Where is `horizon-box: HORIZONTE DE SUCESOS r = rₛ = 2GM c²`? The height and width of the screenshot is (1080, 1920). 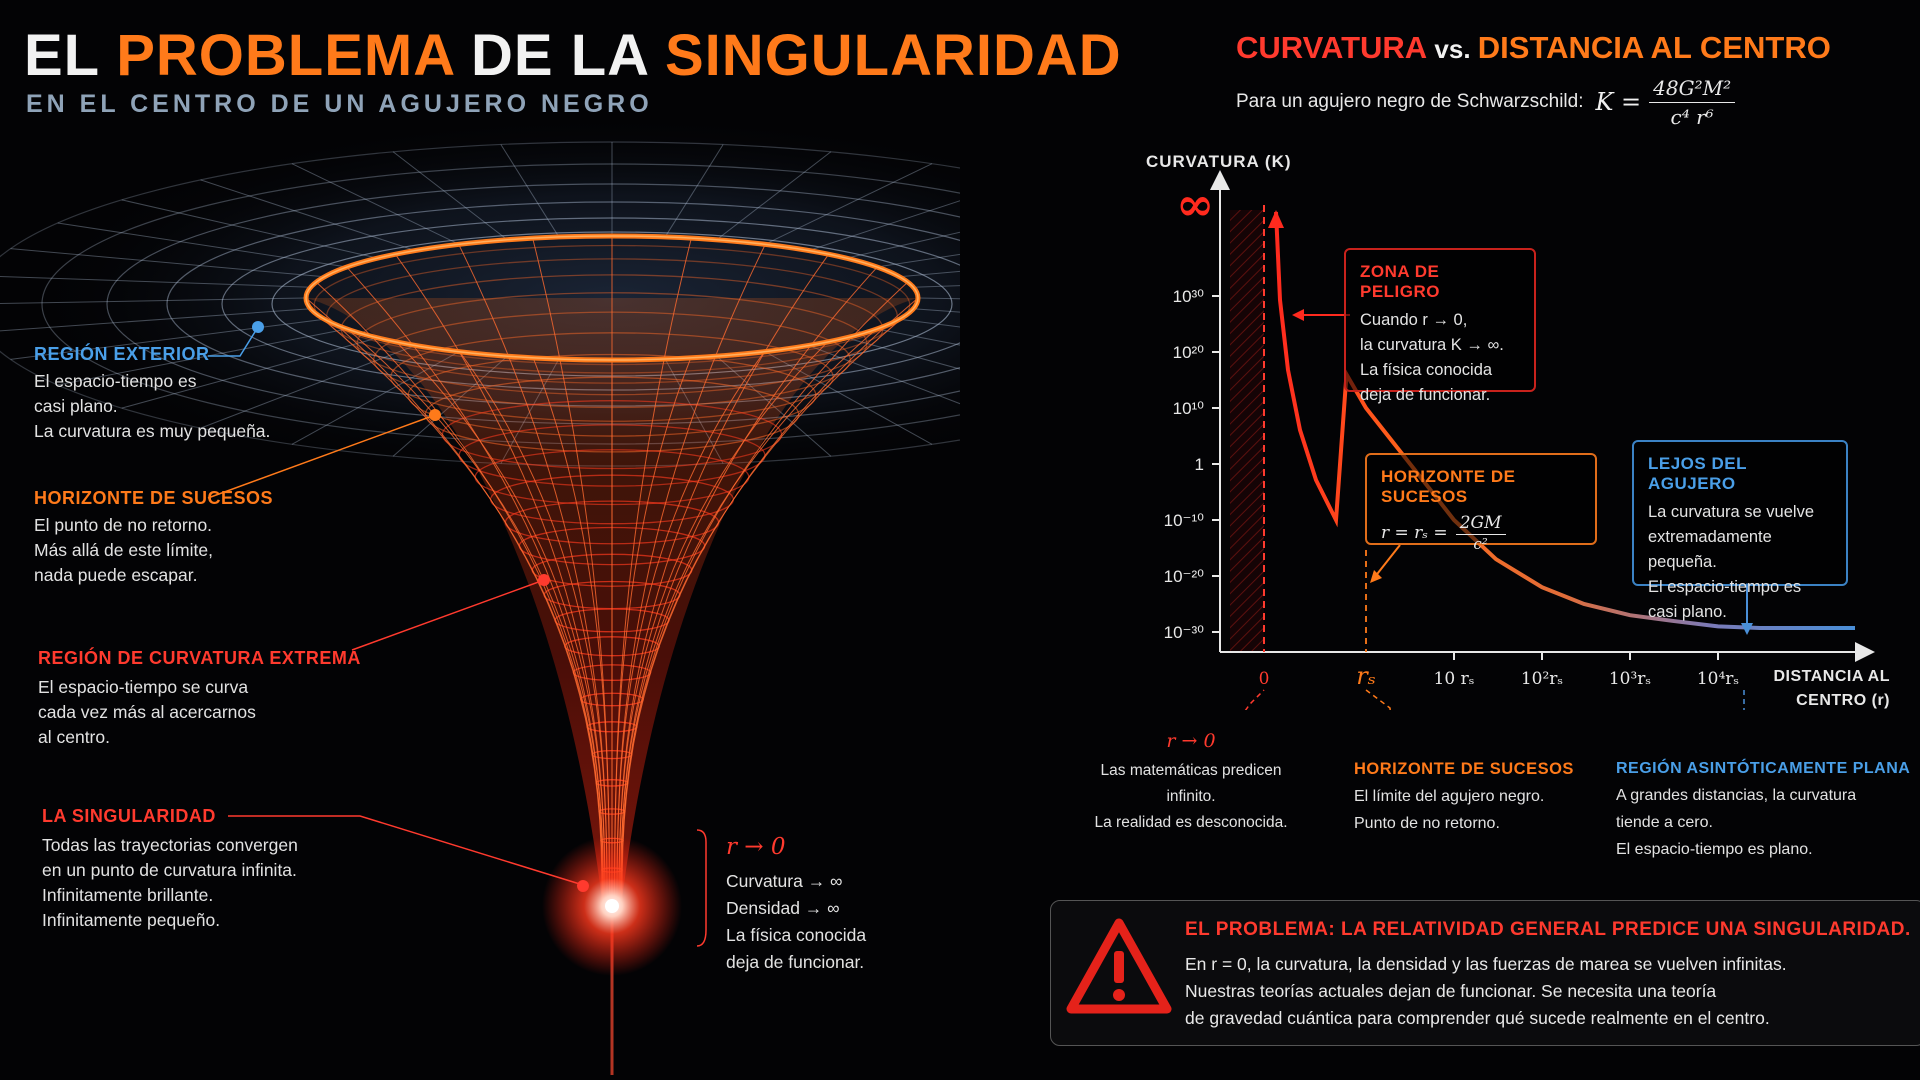
horizon-box: HORIZONTE DE SUCESOS r = rₛ = 2GM c² is located at coordinates (1481, 503).